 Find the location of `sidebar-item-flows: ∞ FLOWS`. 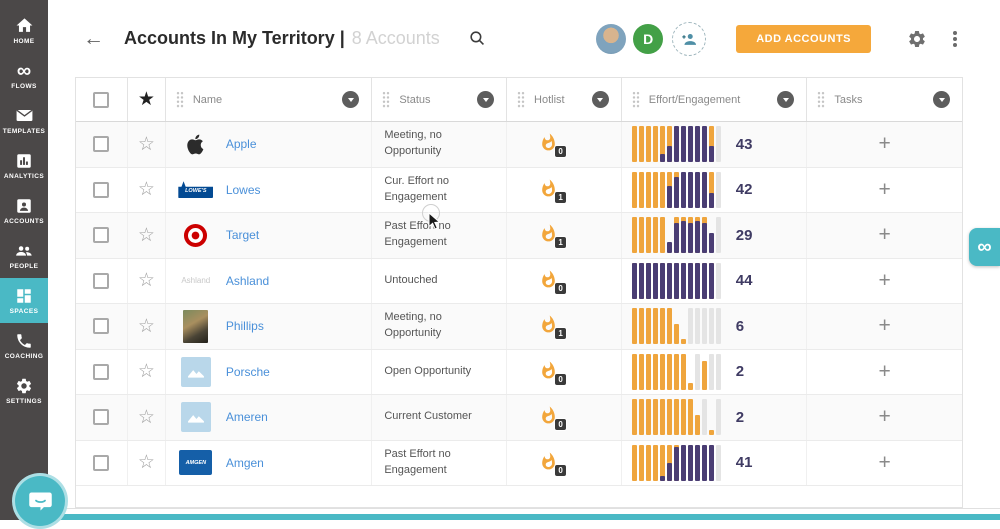

sidebar-item-flows: ∞ FLOWS is located at coordinates (24, 75).